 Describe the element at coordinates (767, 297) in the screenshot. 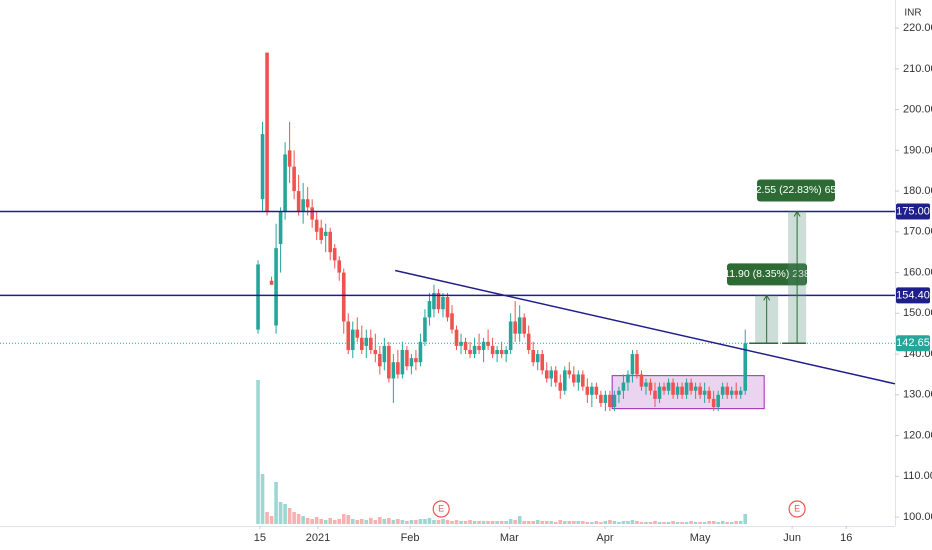

I see `measure-arrow-head` at that location.